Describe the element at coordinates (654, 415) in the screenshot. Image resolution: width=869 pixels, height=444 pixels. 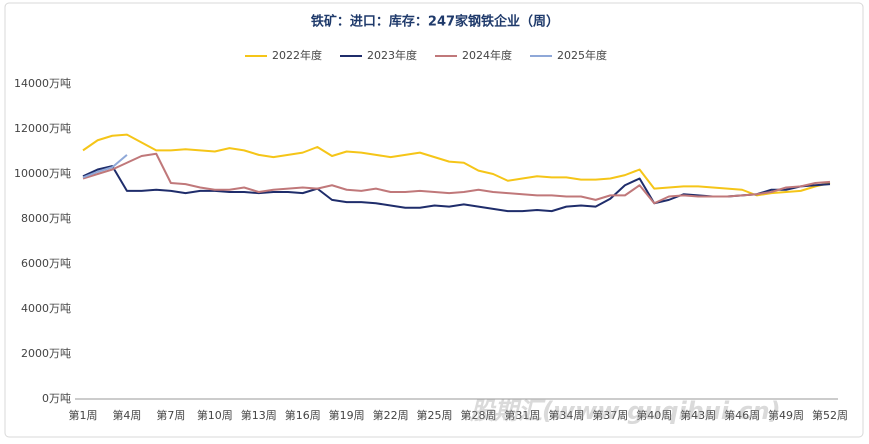
I see `x-tick-label: 第40周` at that location.